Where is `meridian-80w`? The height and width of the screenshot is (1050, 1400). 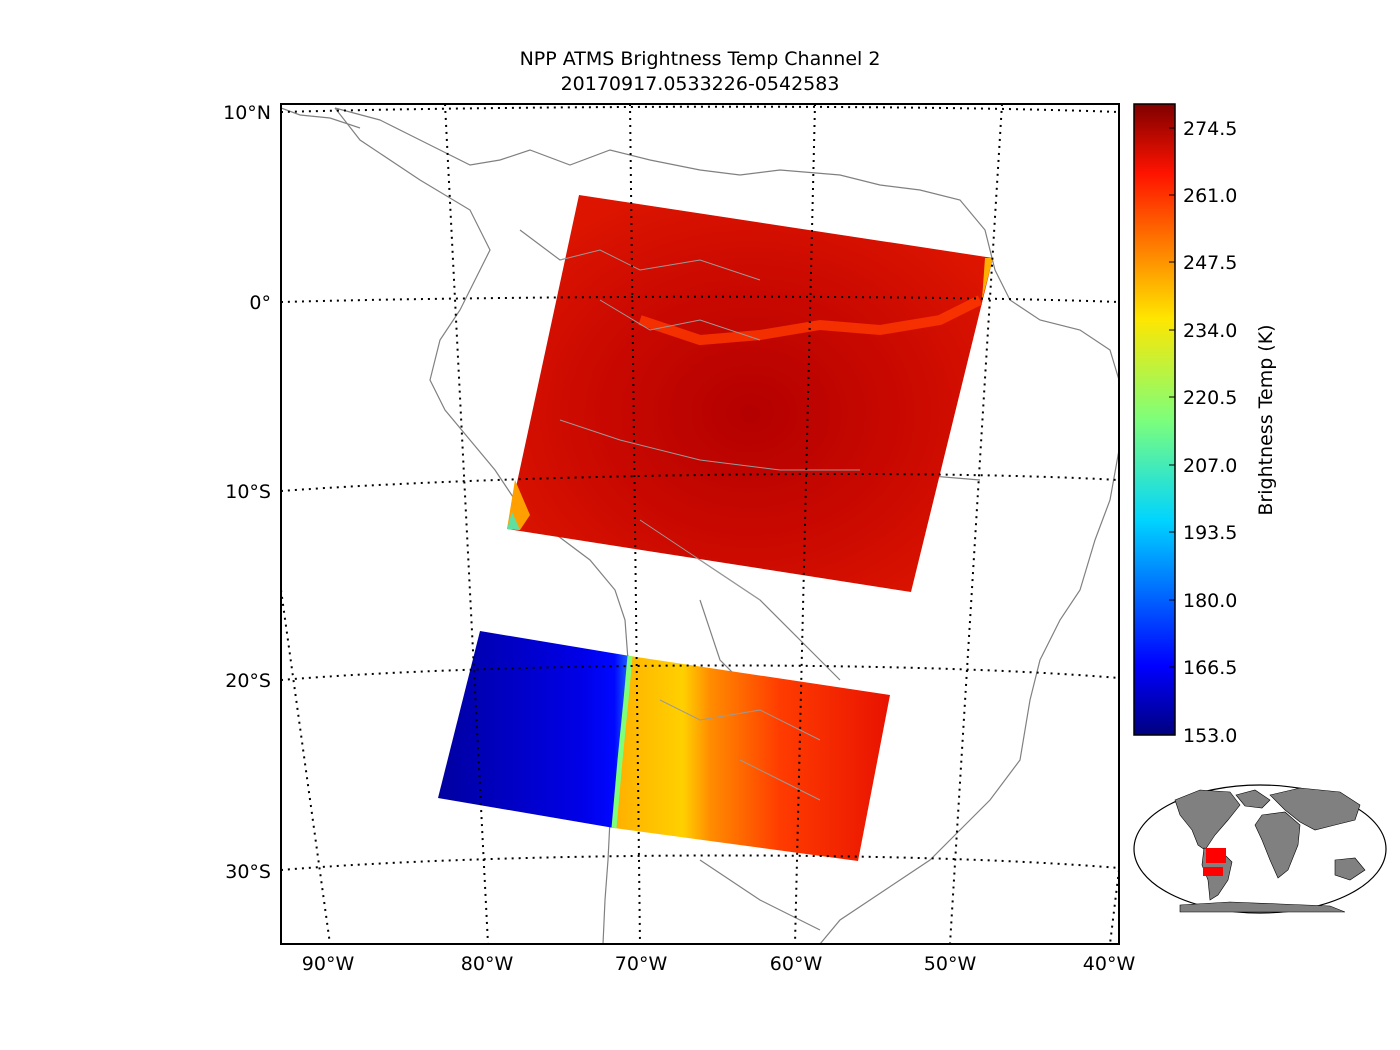 meridian-80w is located at coordinates (466, 524).